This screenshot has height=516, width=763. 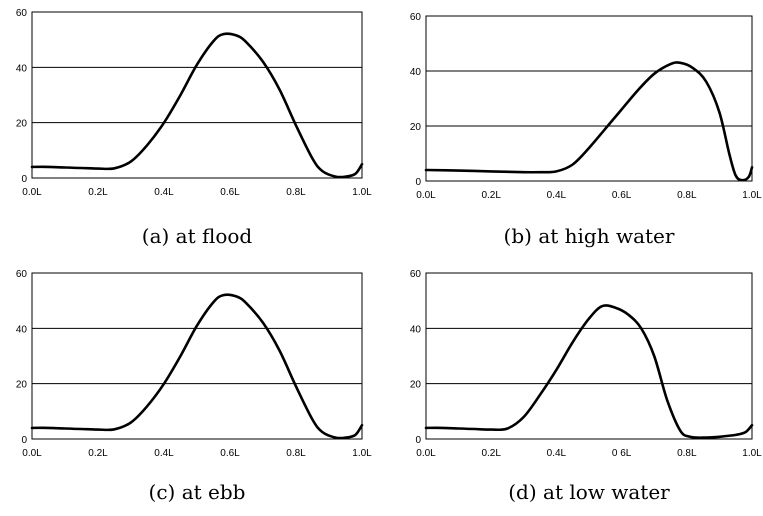 What do you see at coordinates (197, 105) in the screenshot?
I see `series-line-a` at bounding box center [197, 105].